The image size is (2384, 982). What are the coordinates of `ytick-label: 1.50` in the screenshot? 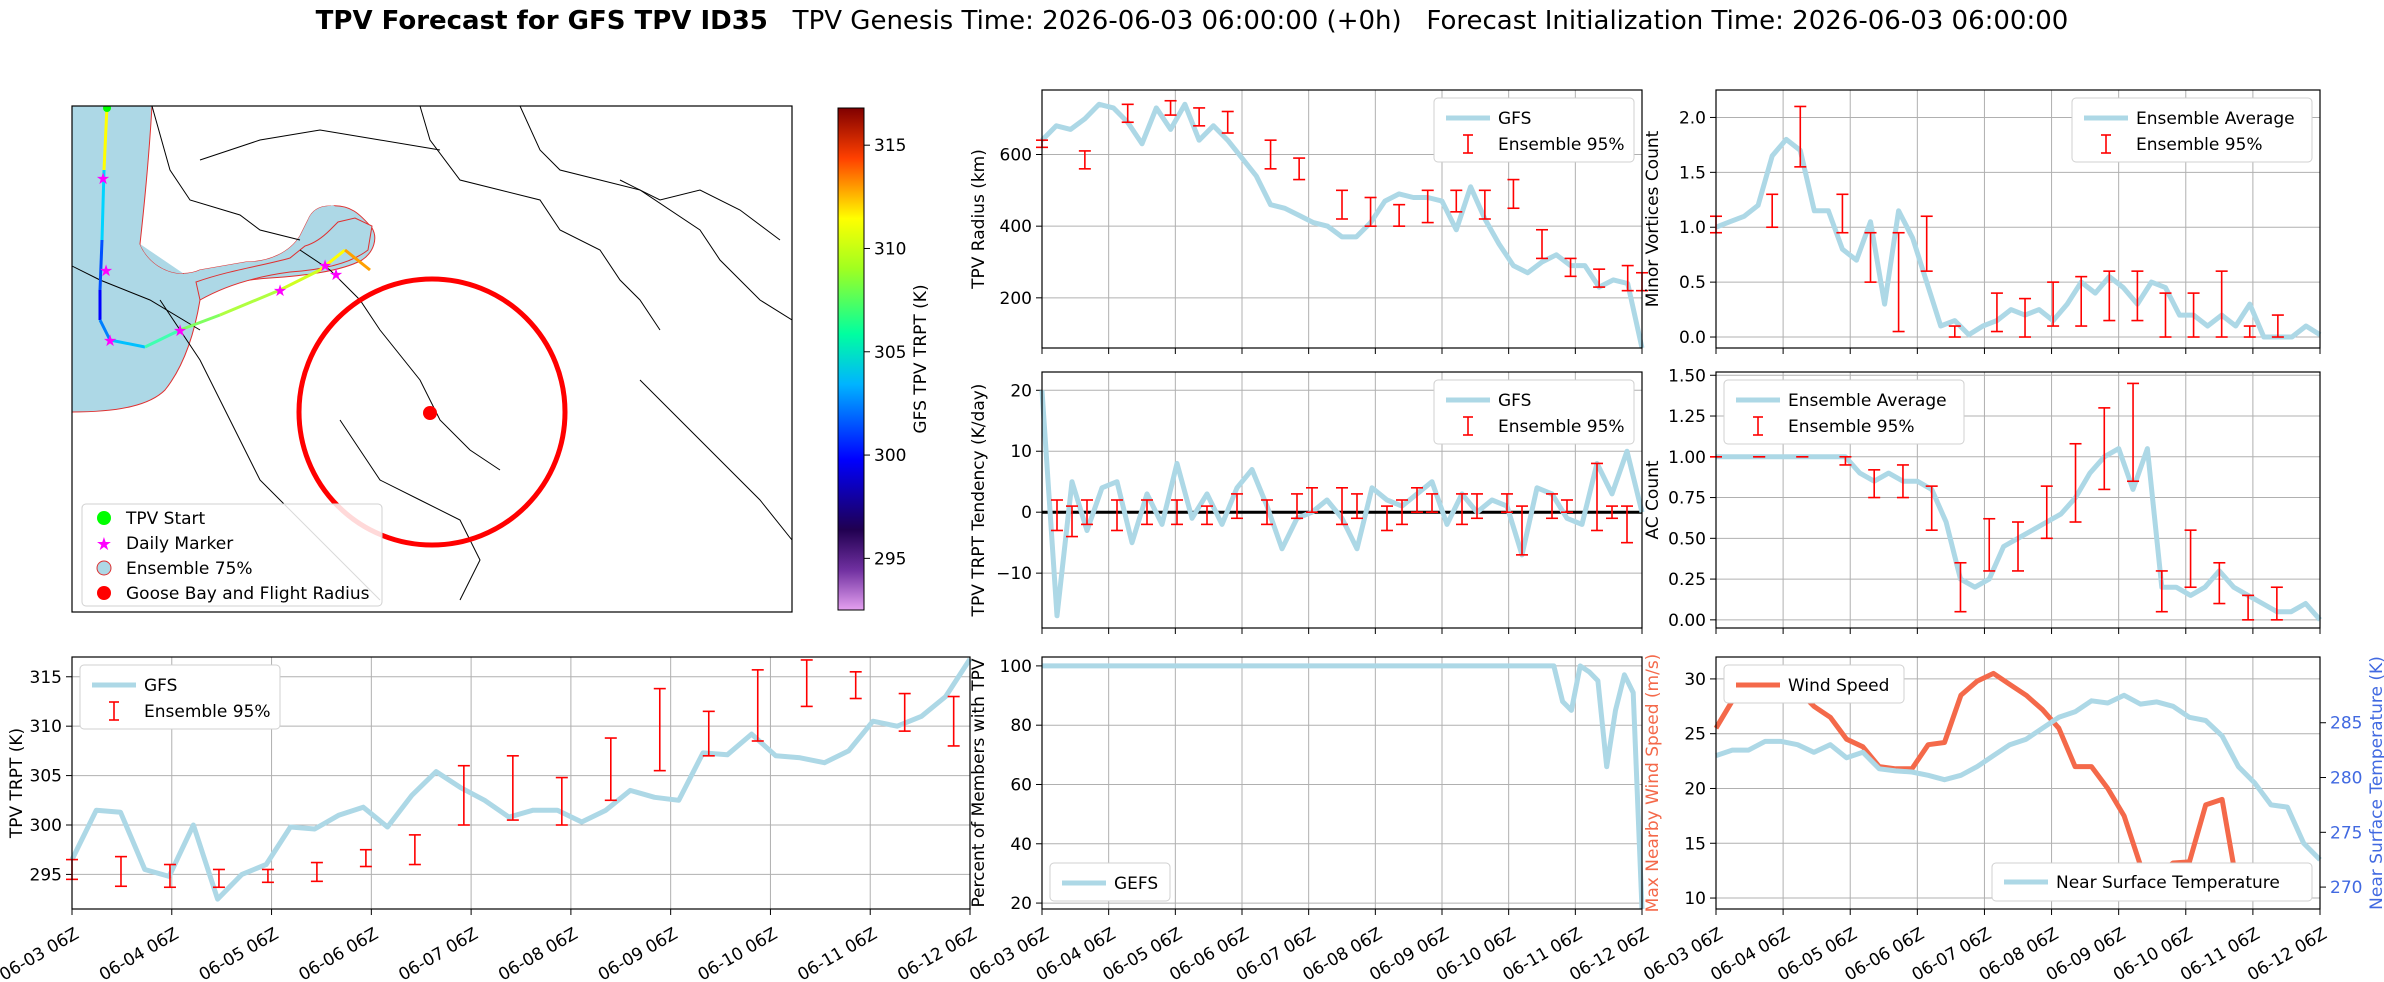 It's located at (1687, 376).